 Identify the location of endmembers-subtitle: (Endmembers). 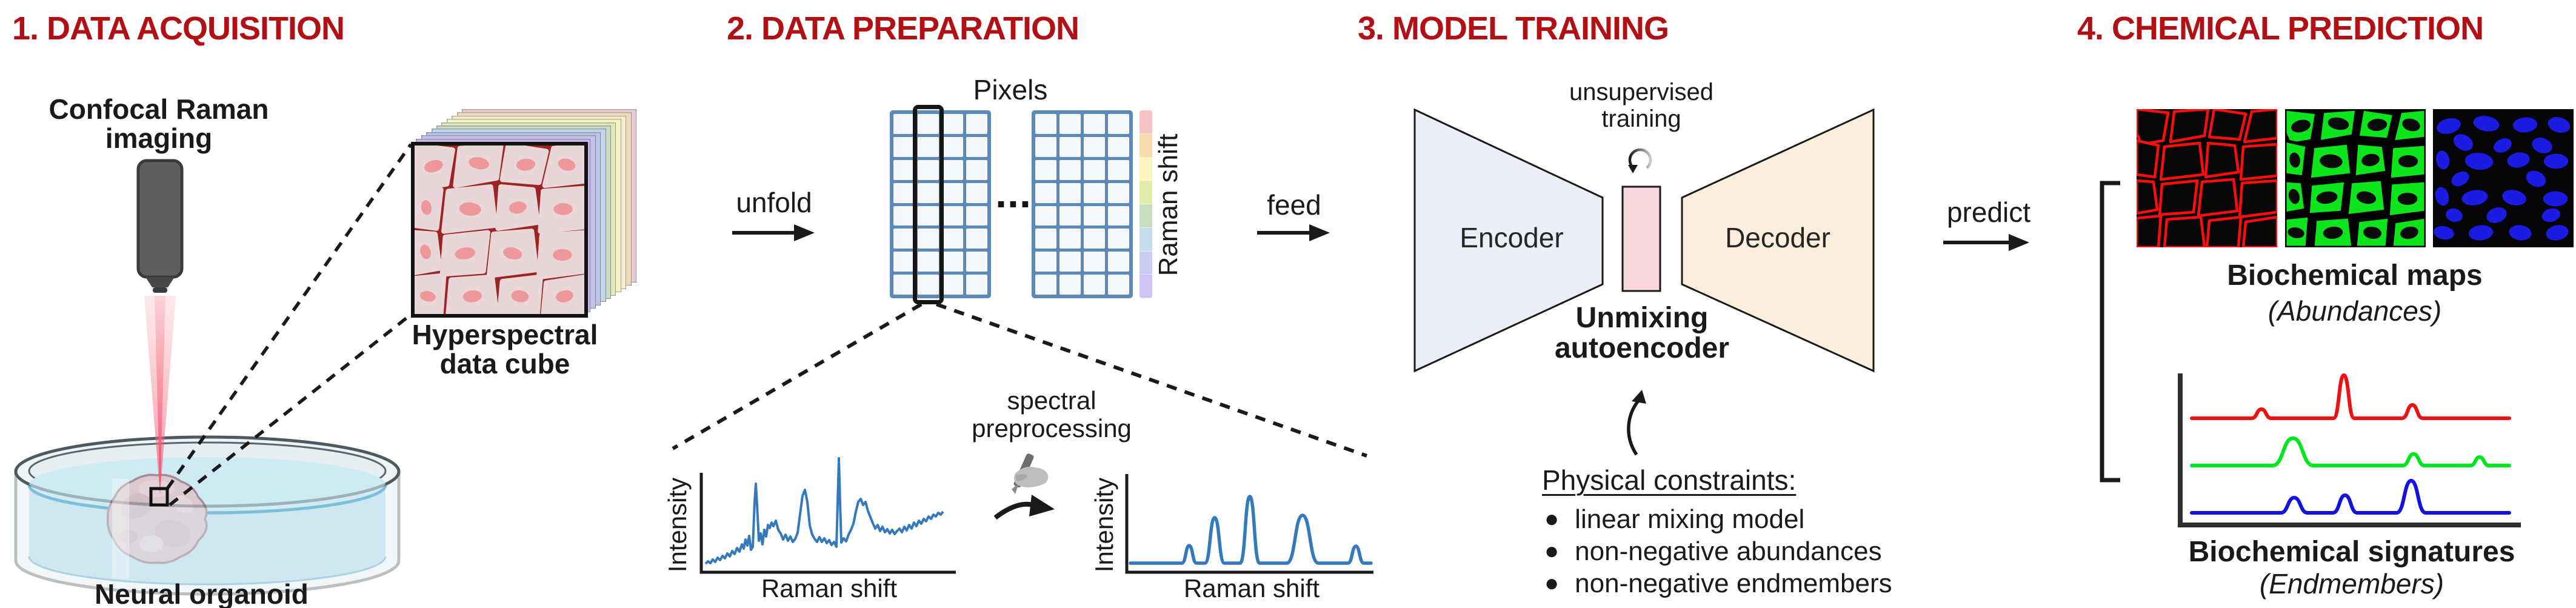
(2351, 584).